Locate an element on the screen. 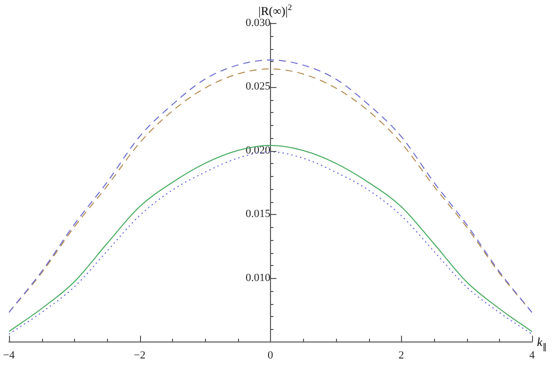 The width and height of the screenshot is (554, 365). y-tick-label: 0.030 is located at coordinates (258, 22).